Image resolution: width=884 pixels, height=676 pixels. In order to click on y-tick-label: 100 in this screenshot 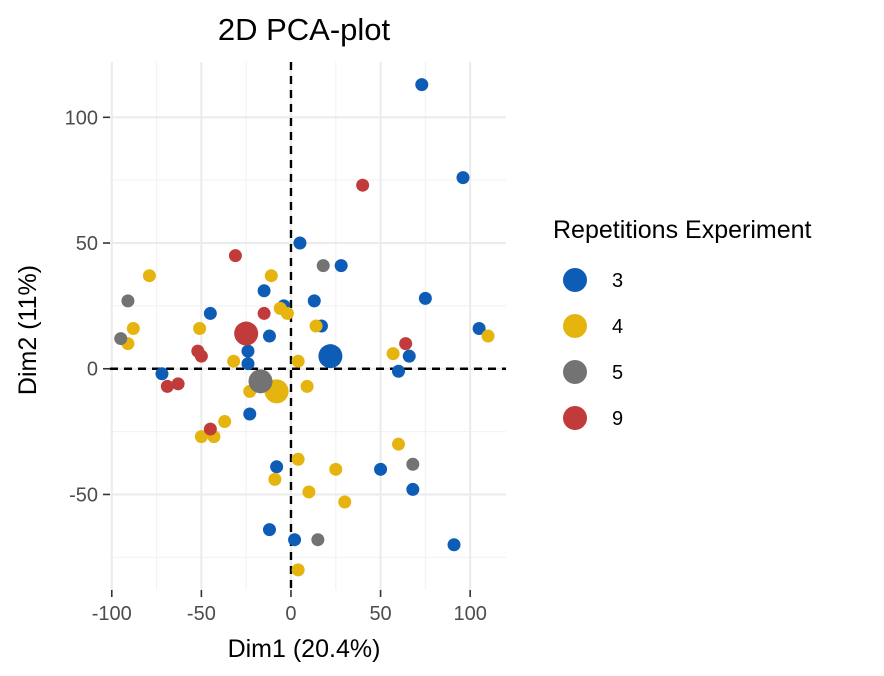, I will do `click(81, 118)`.